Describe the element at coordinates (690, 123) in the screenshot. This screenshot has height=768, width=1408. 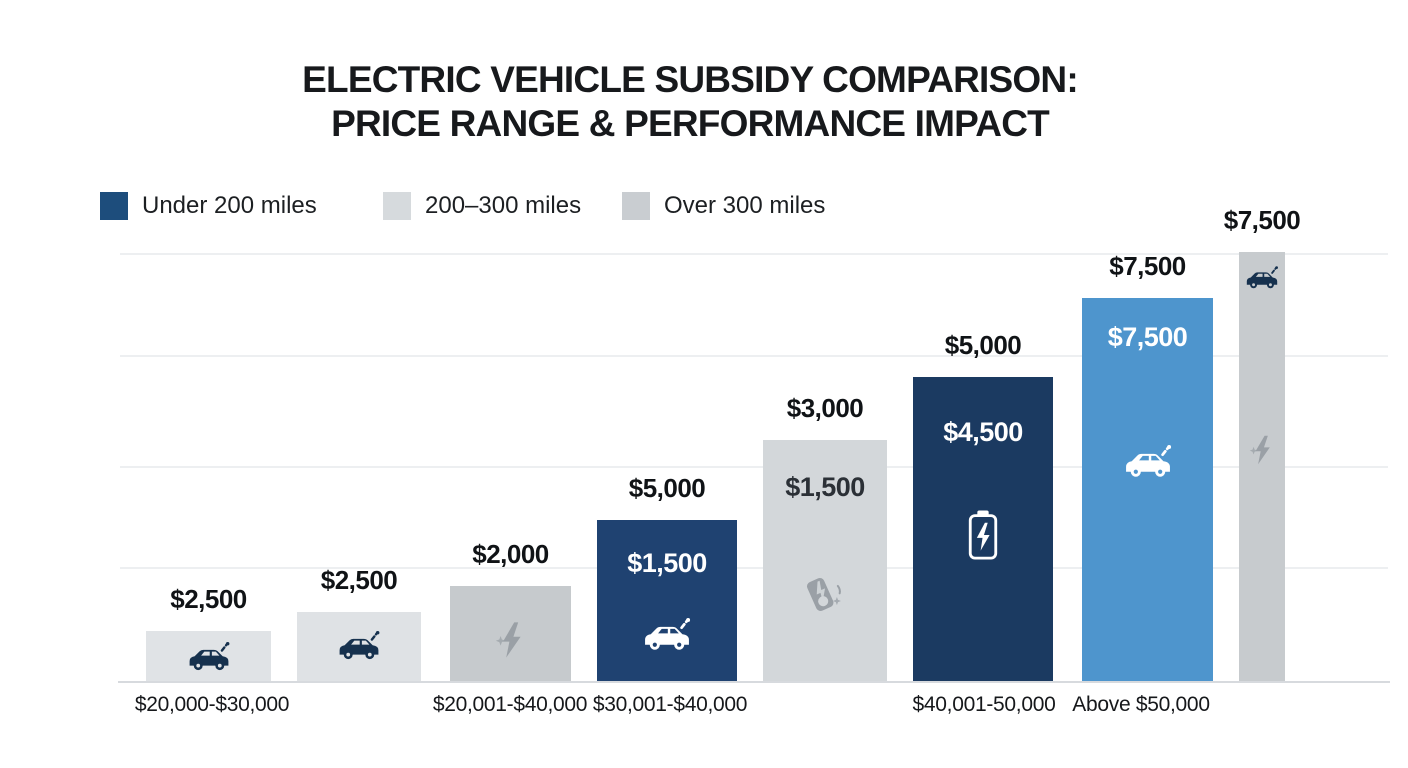
I see `chart-title-line2: PRICE RANGE & PERFORMANCE IMPACT` at that location.